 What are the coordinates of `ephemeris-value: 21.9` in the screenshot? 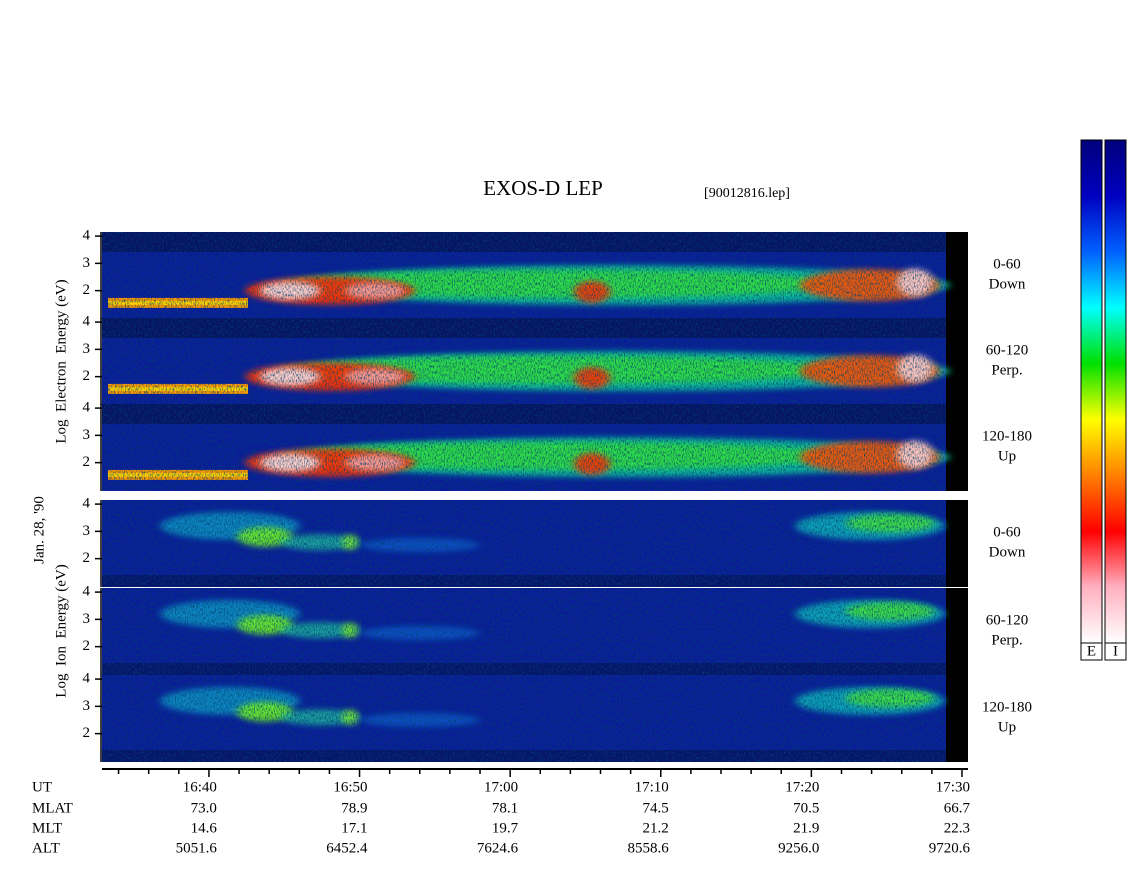 It's located at (806, 828).